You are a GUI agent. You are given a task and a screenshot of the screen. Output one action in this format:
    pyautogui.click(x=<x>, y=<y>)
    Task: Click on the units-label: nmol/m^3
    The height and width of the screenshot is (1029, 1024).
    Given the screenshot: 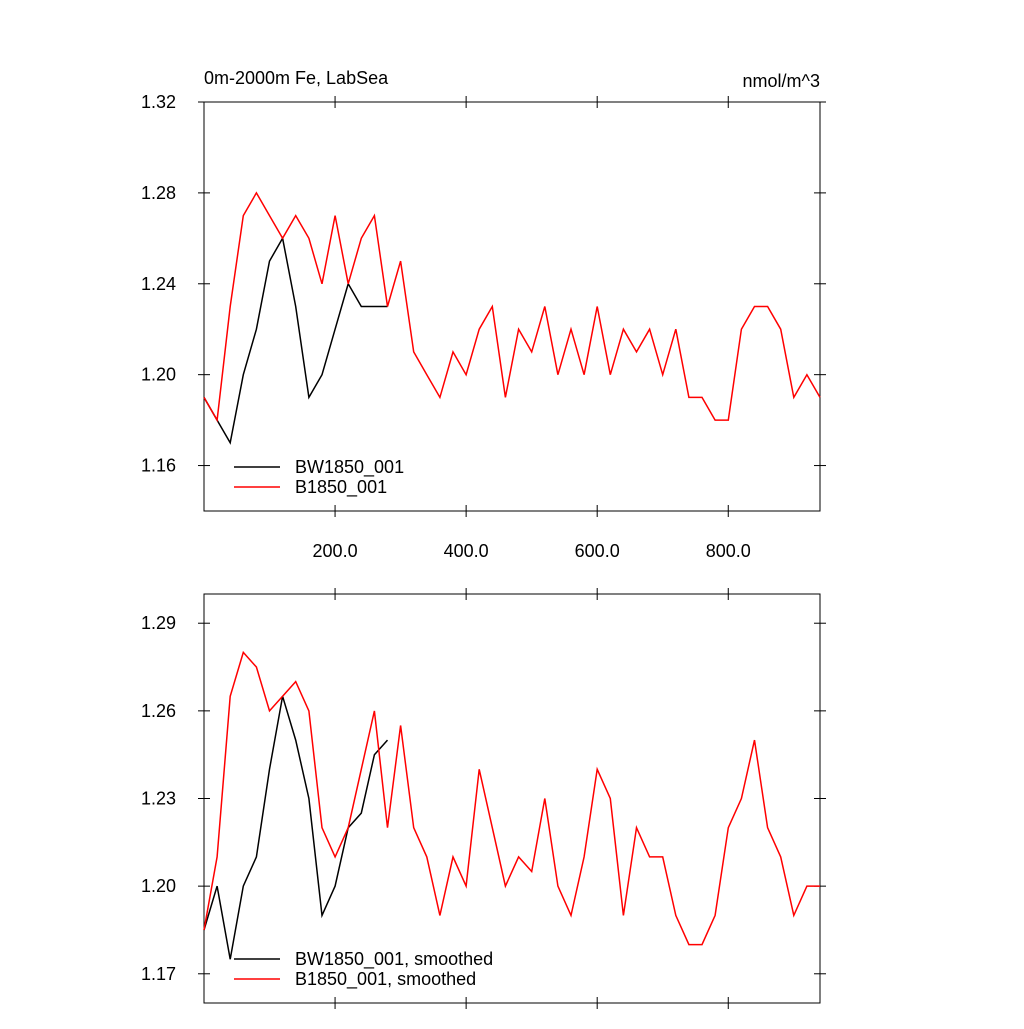 What is the action you would take?
    pyautogui.click(x=781, y=81)
    